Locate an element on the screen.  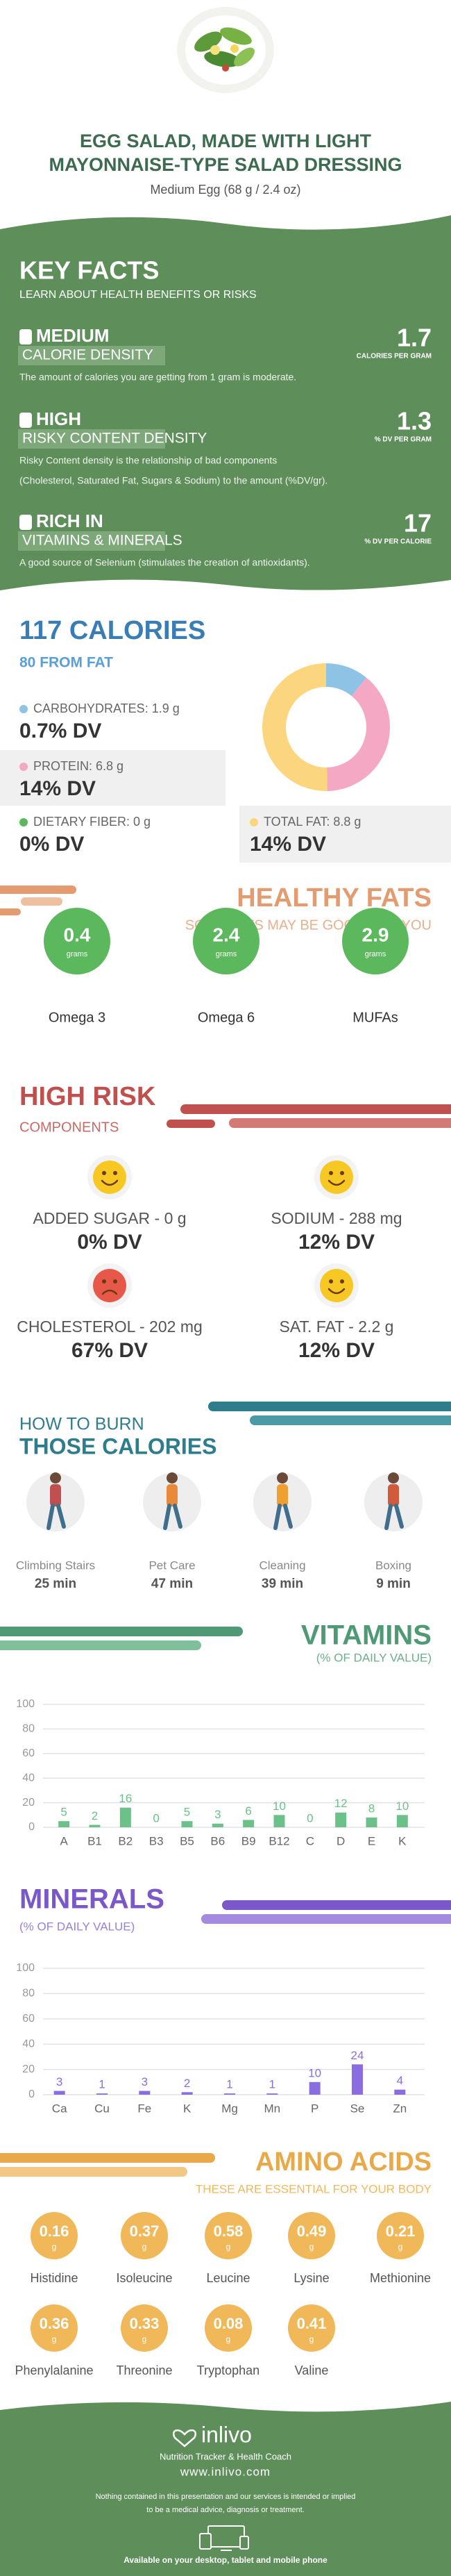
data-label: 1 is located at coordinates (229, 2084).